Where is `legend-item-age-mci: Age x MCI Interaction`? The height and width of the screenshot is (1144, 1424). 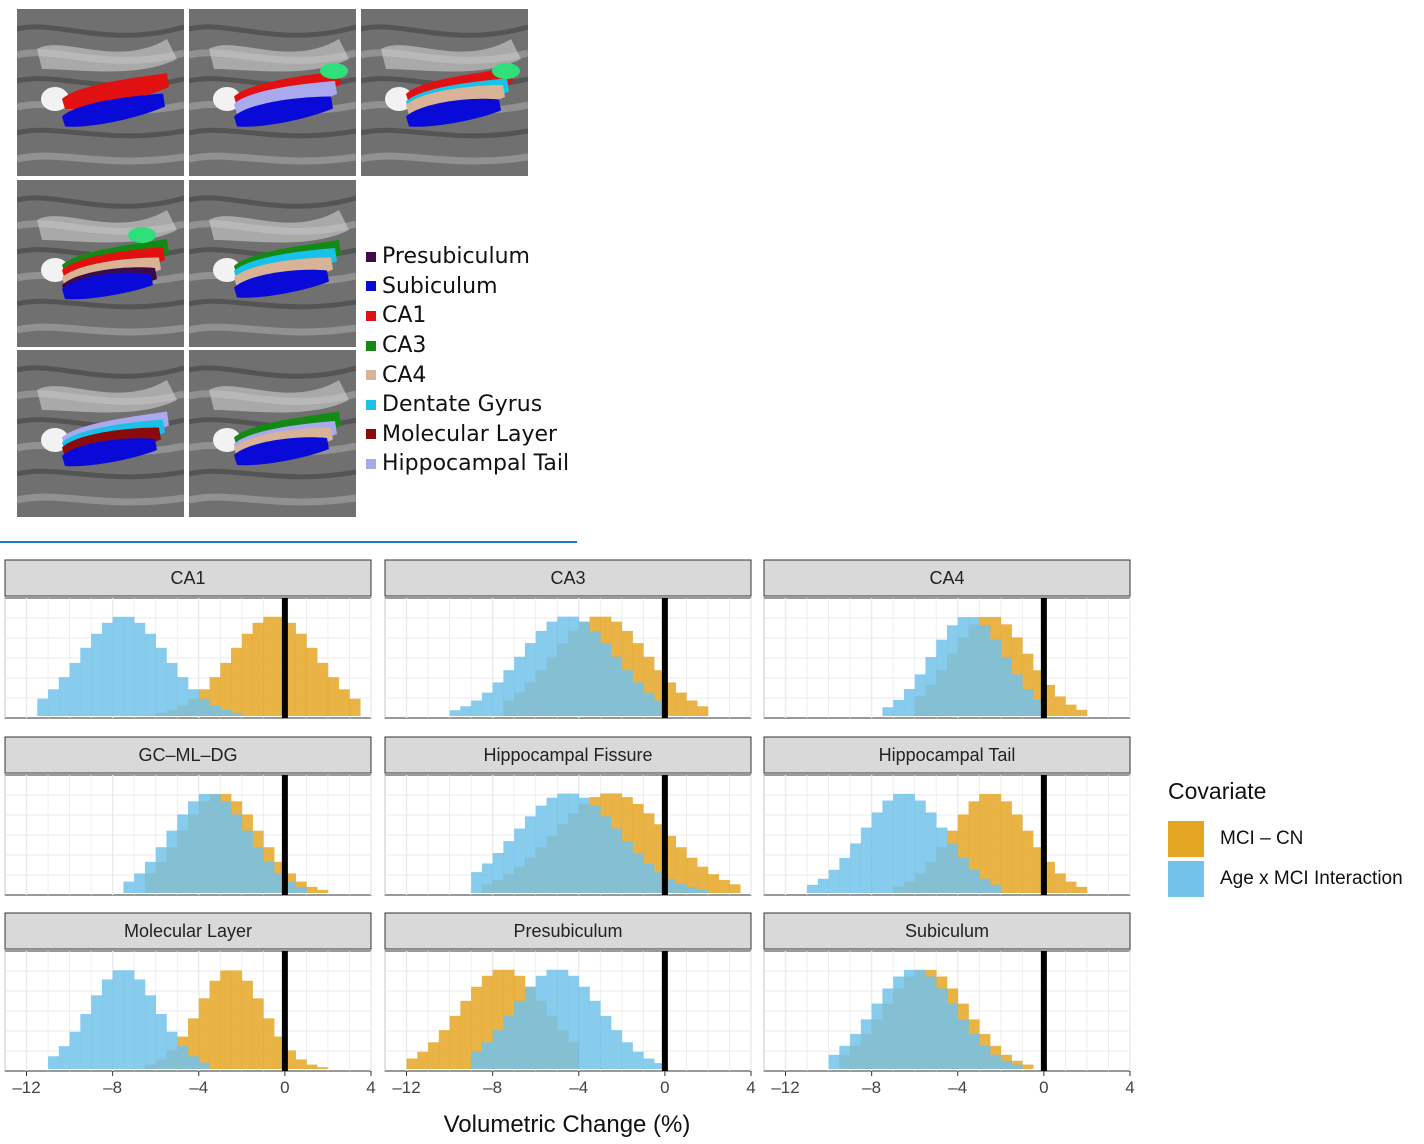
legend-item-age-mci: Age x MCI Interaction is located at coordinates (1285, 879).